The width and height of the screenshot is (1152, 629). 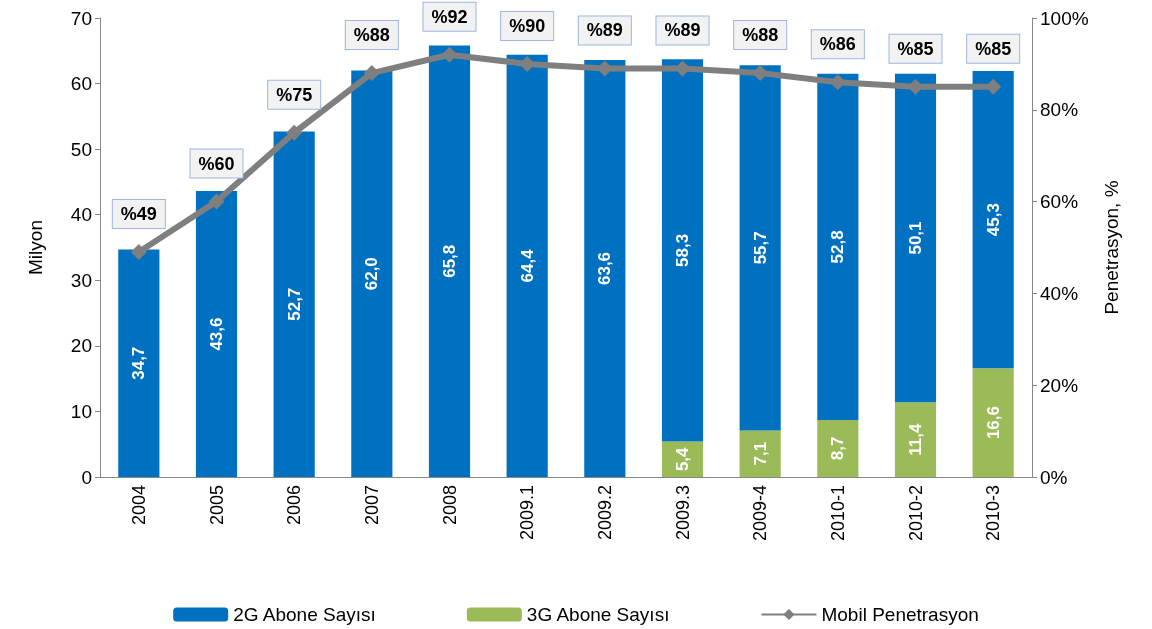 What do you see at coordinates (81, 18) in the screenshot?
I see `y-tick-label: 70` at bounding box center [81, 18].